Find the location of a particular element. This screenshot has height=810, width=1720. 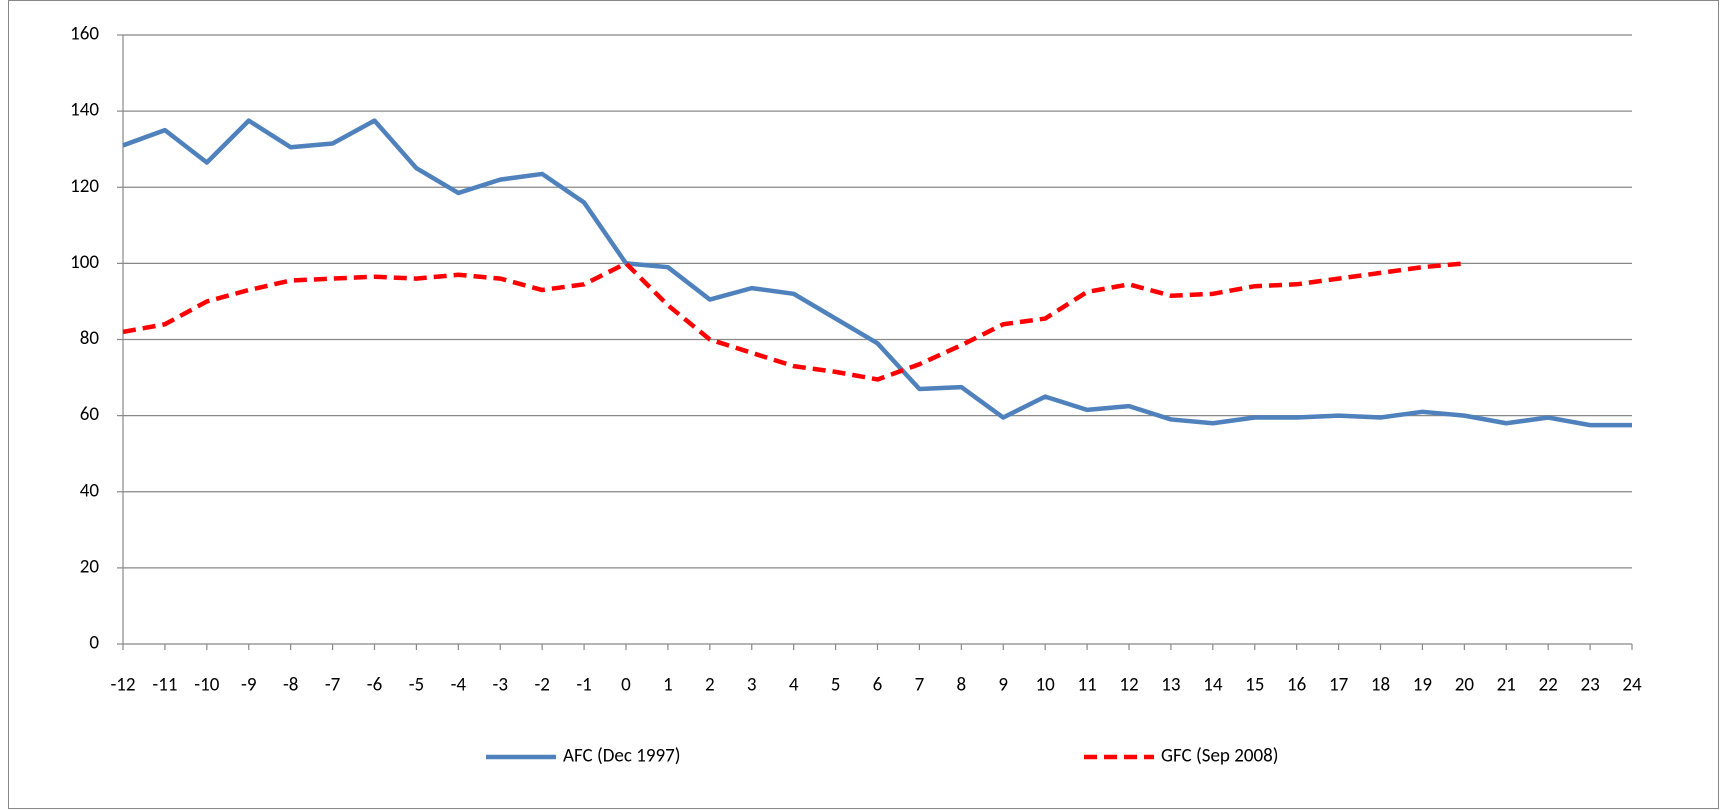

y-tick-label: 20 is located at coordinates (90, 566).